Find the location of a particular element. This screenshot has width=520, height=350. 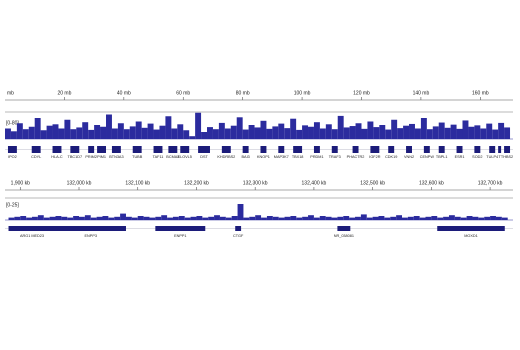

gene-label: TAF11 is located at coordinates (158, 157).